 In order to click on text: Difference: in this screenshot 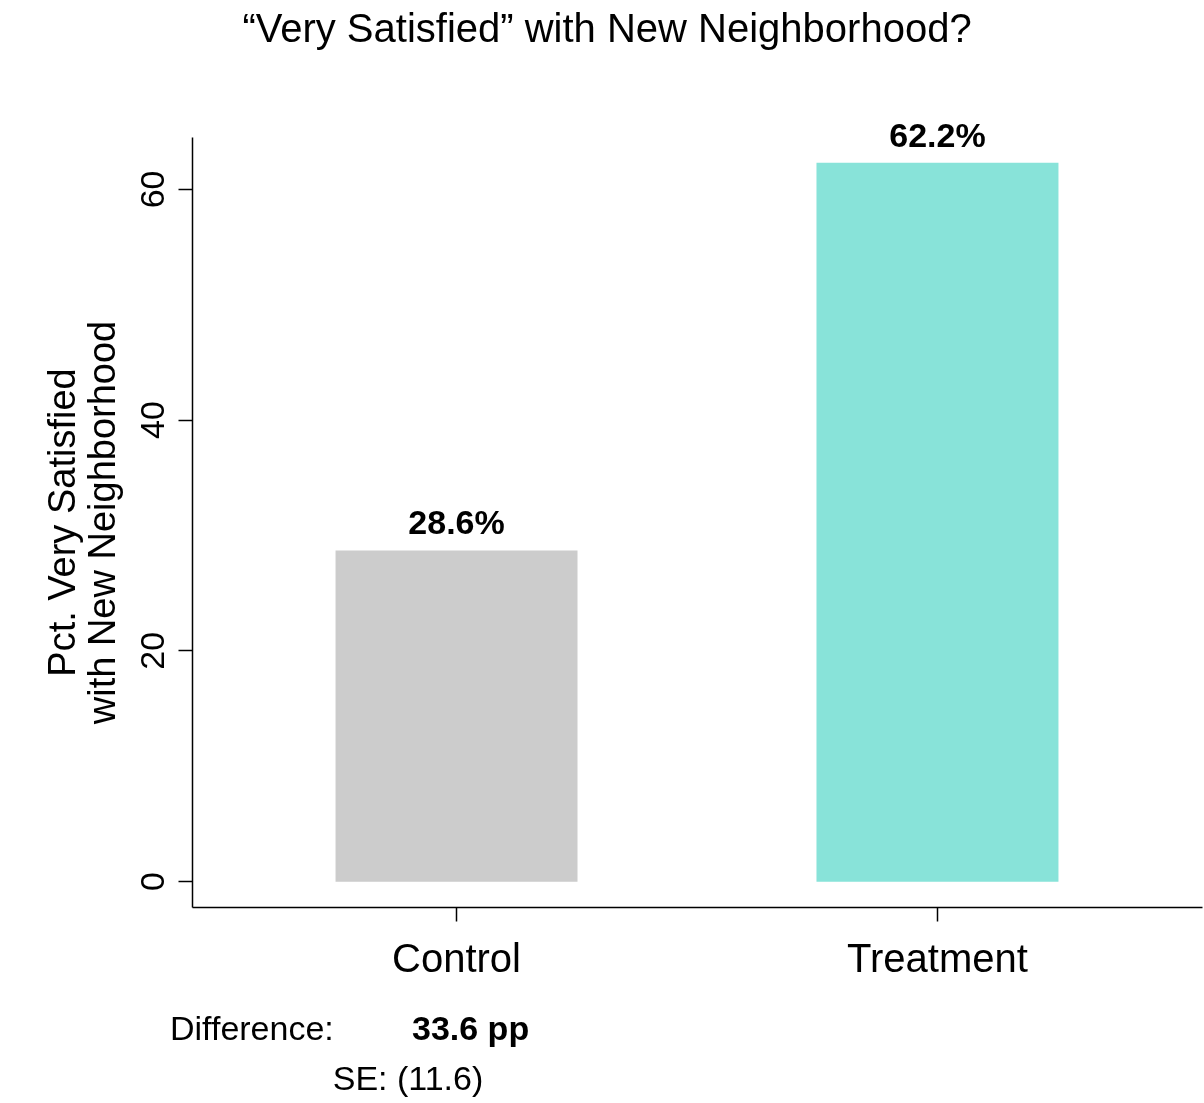, I will do `click(252, 1028)`.